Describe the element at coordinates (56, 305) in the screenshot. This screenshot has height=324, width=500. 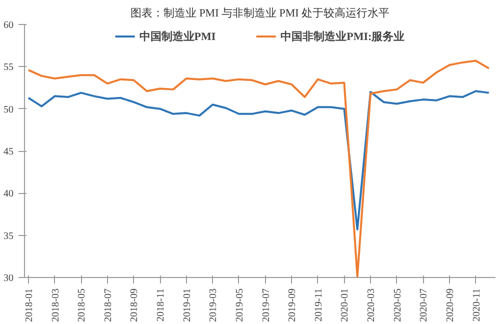
I see `x-tick-label: 2018-03` at that location.